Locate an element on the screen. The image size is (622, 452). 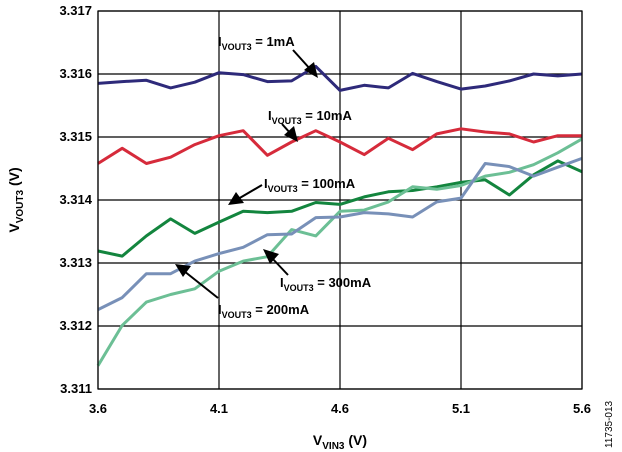
x-tick-label: 3.6 is located at coordinates (98, 408).